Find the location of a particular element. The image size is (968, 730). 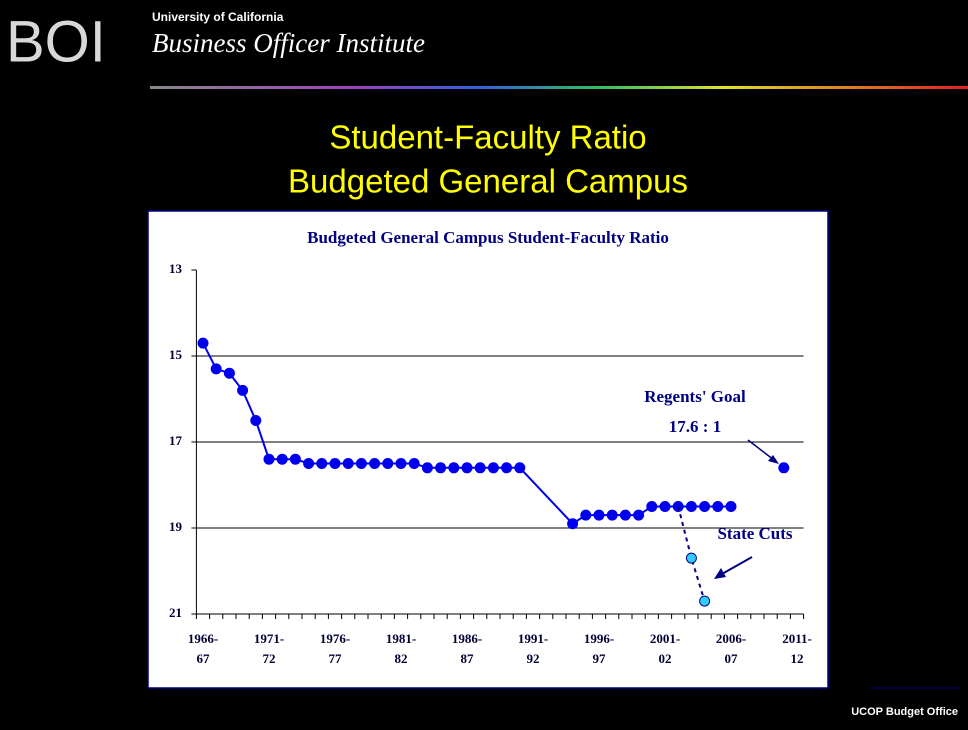

x-tick-label: 2001-02 is located at coordinates (665, 648).